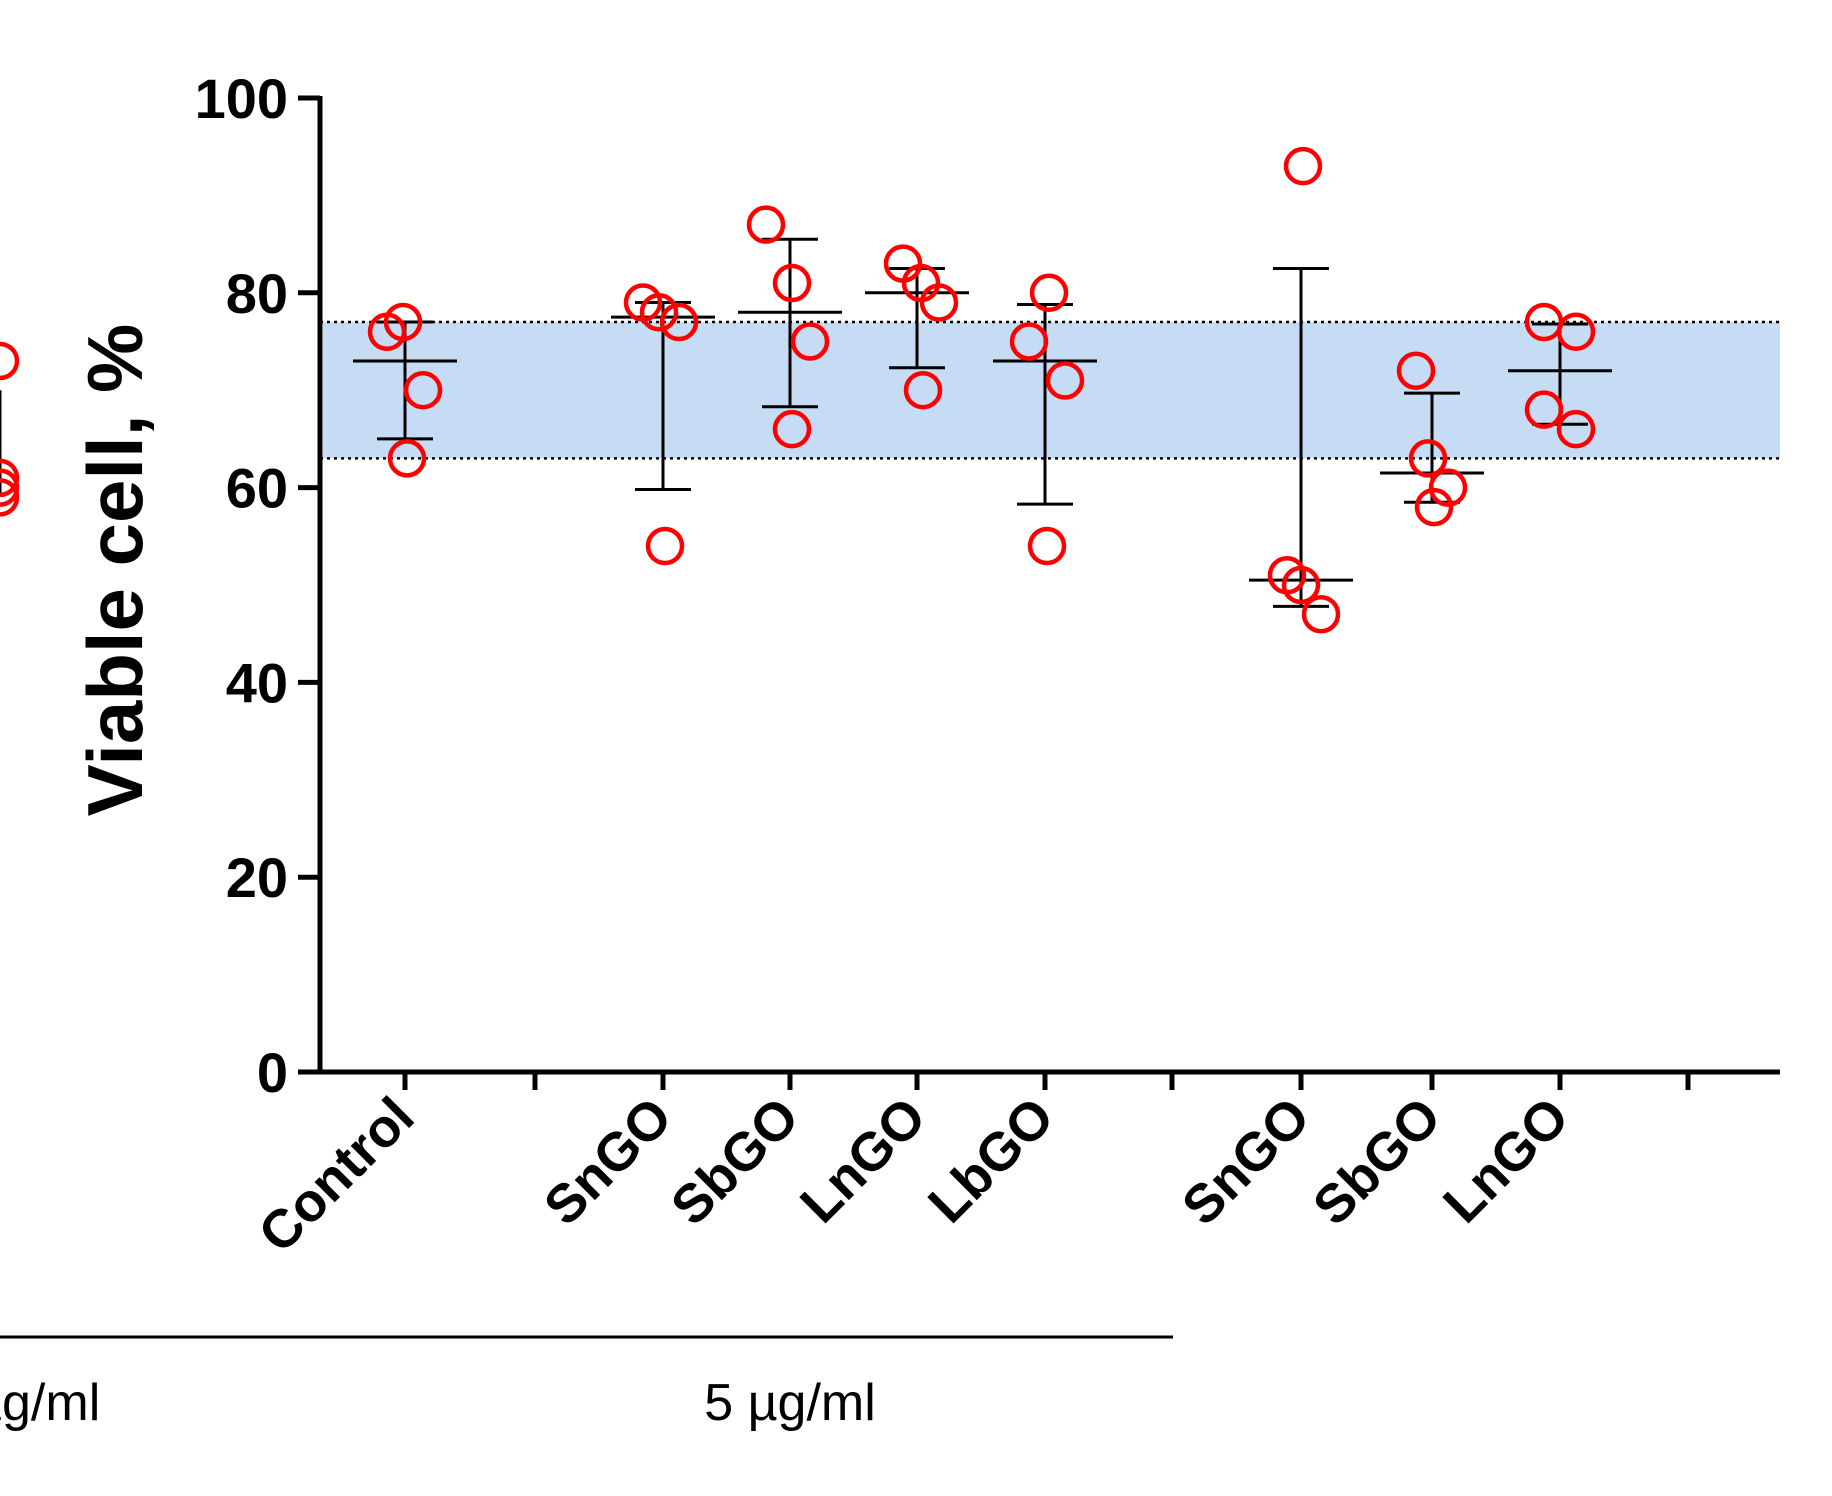  Describe the element at coordinates (257, 682) in the screenshot. I see `y-tick-label: 40` at that location.